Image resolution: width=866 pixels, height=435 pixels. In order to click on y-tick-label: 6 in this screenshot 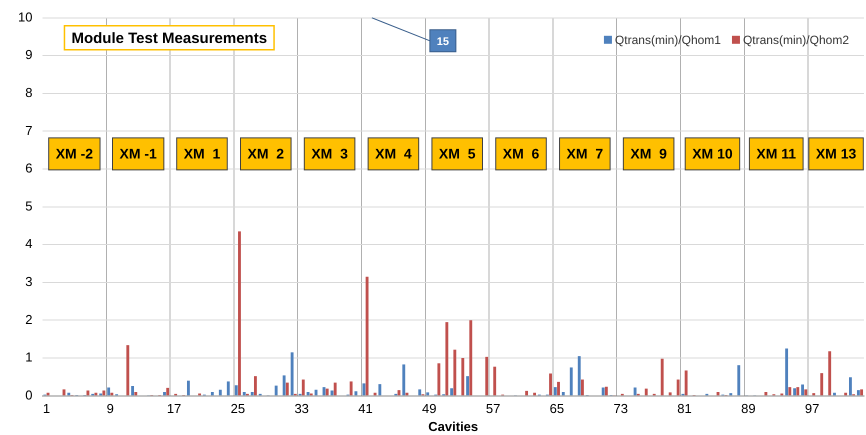, I will do `click(28, 168)`.